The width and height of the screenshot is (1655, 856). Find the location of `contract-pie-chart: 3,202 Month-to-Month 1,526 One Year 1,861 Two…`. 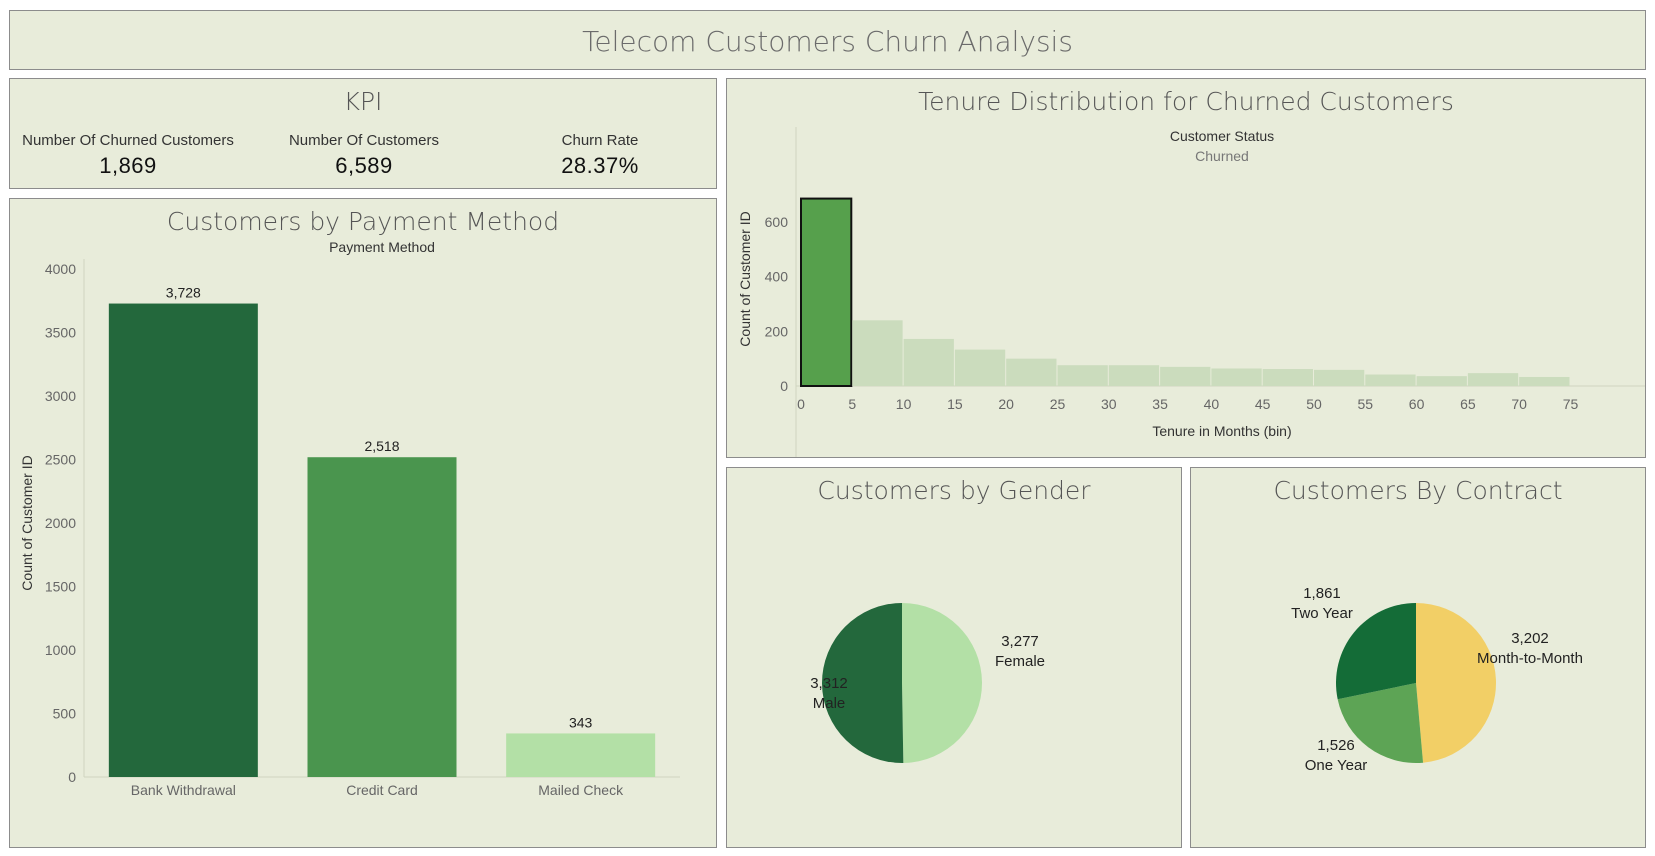

contract-pie-chart: 3,202 Month-to-Month 1,526 One Year 1,861 Two… is located at coordinates (1437, 679).